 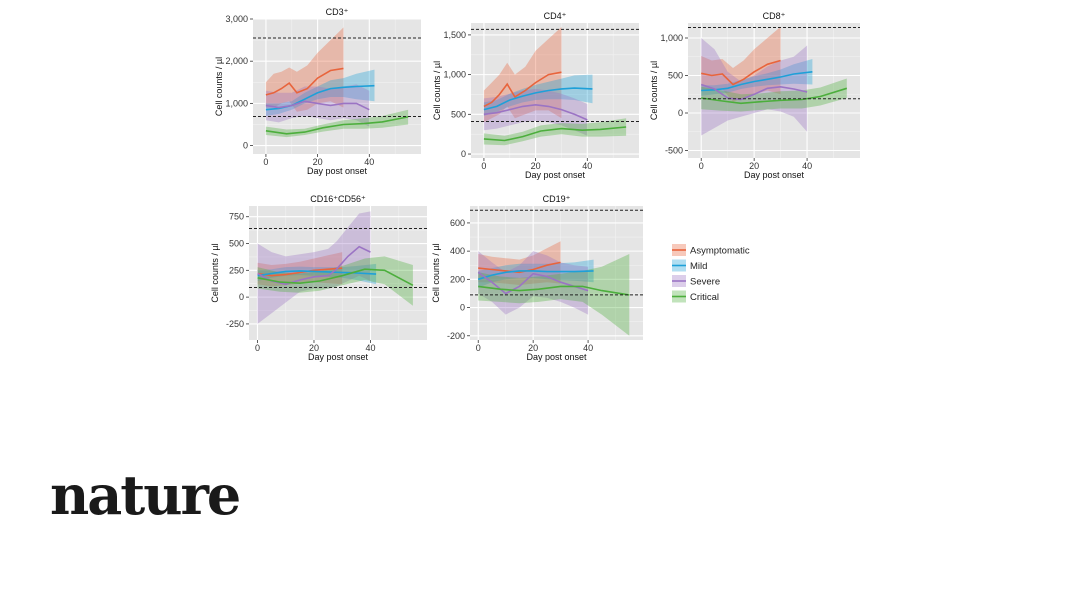 I want to click on legend-item-mild: Mild, so click(x=689, y=265).